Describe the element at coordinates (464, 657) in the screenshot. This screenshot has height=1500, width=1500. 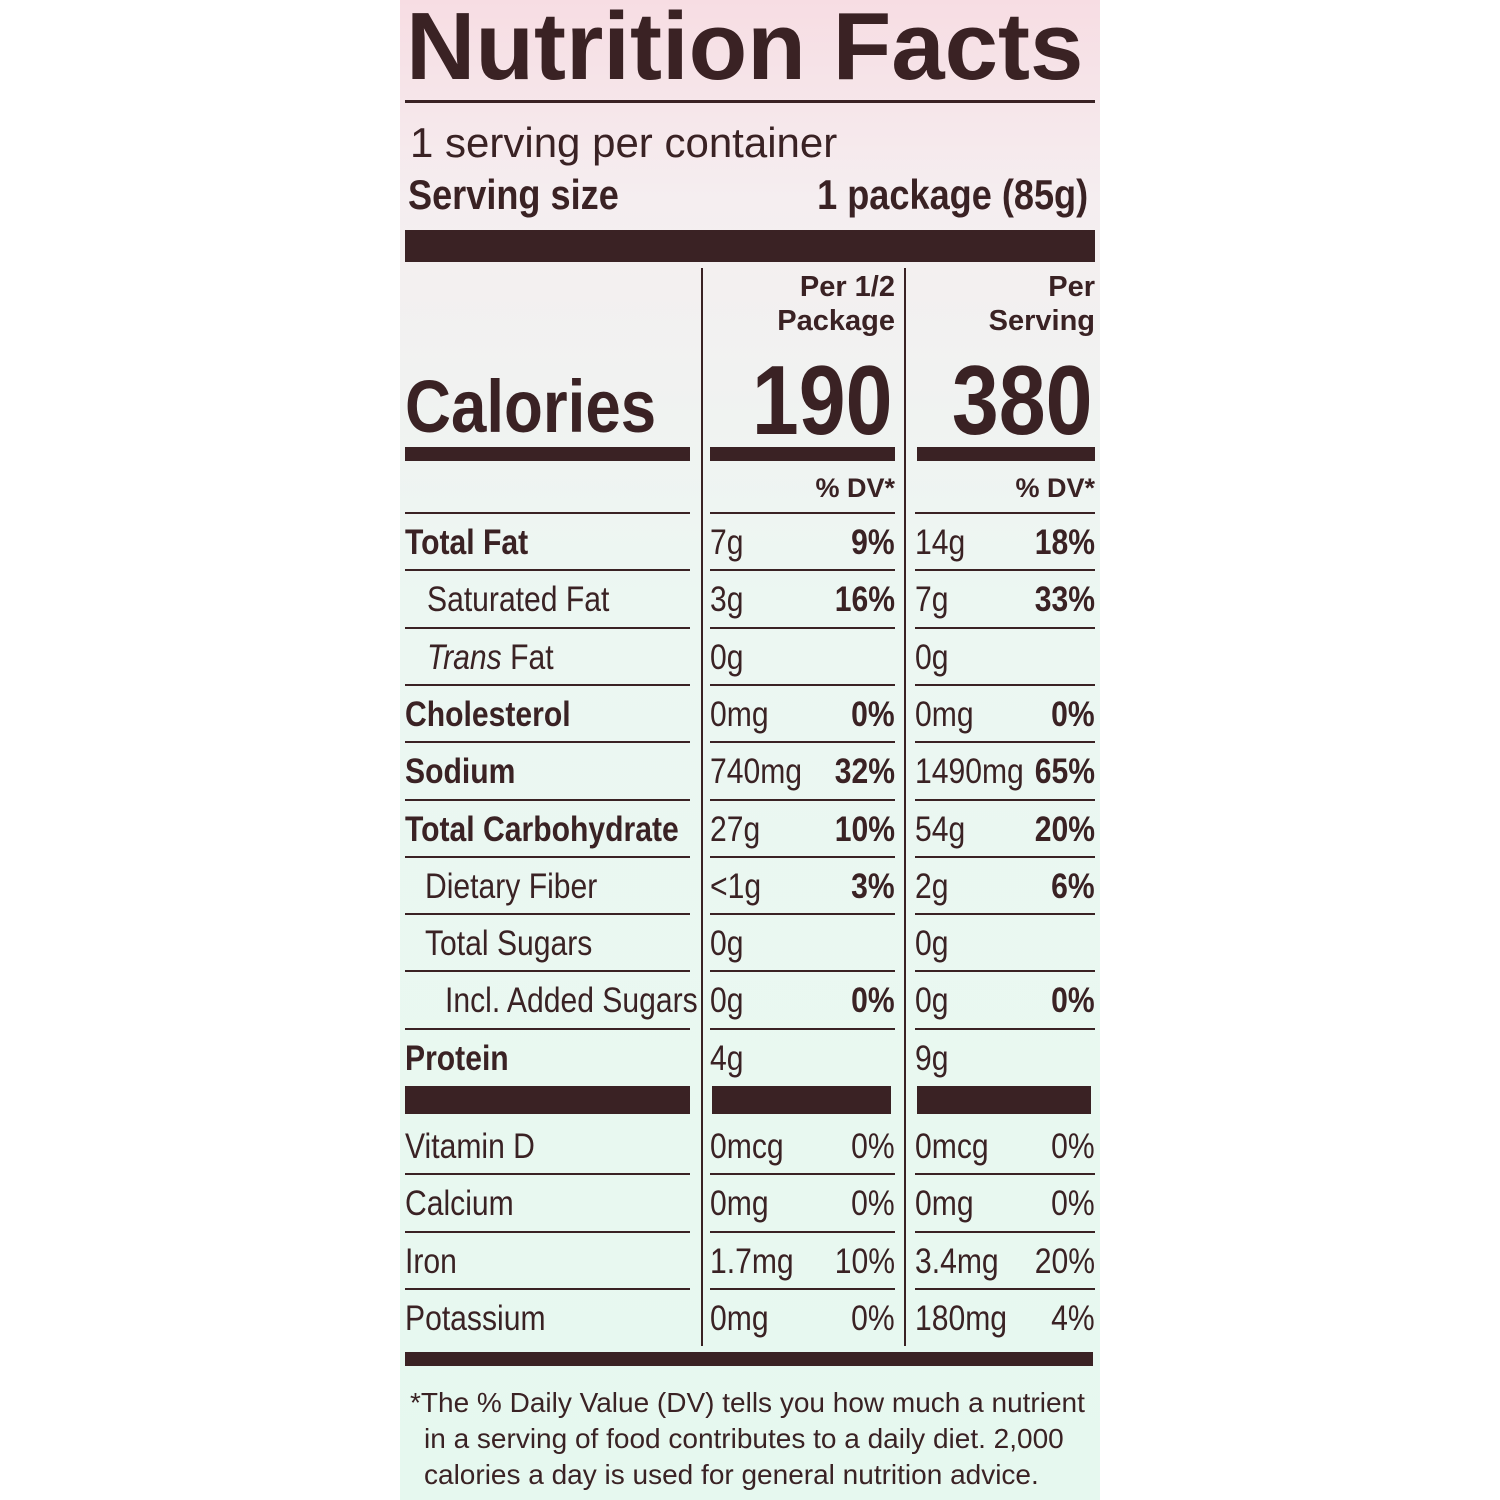
I see `row-name-italic: Trans` at that location.